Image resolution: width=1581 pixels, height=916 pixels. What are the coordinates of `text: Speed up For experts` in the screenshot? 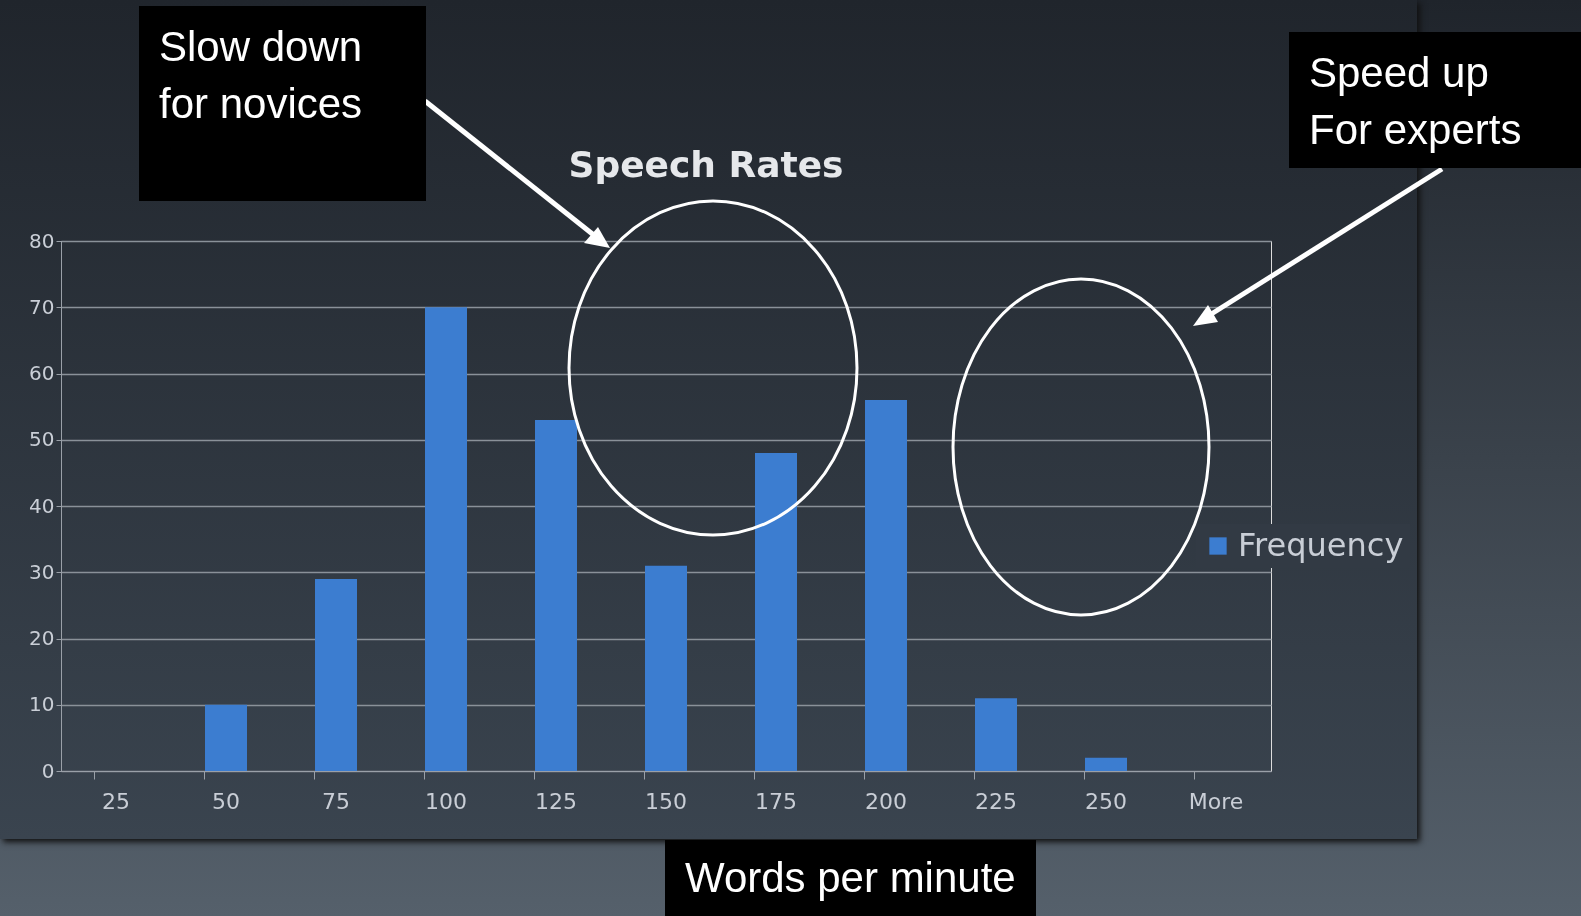 It's located at (1435, 100).